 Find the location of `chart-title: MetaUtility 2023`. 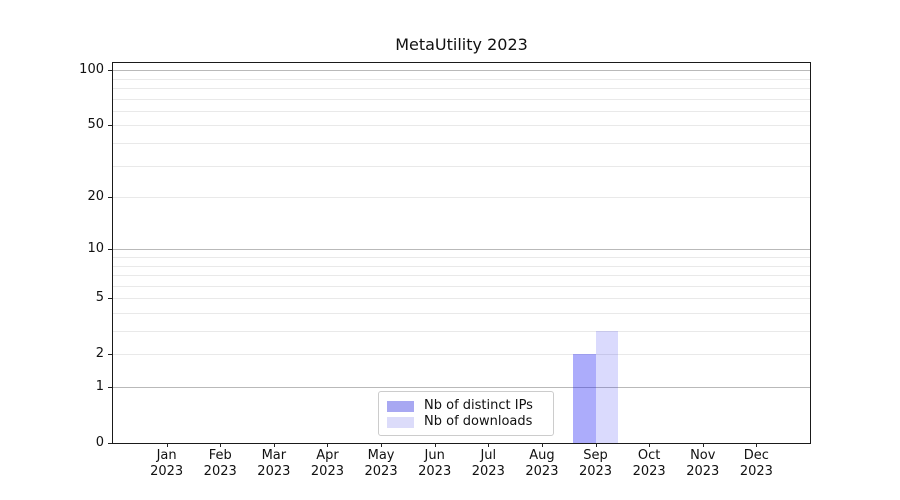

chart-title: MetaUtility 2023 is located at coordinates (461, 44).